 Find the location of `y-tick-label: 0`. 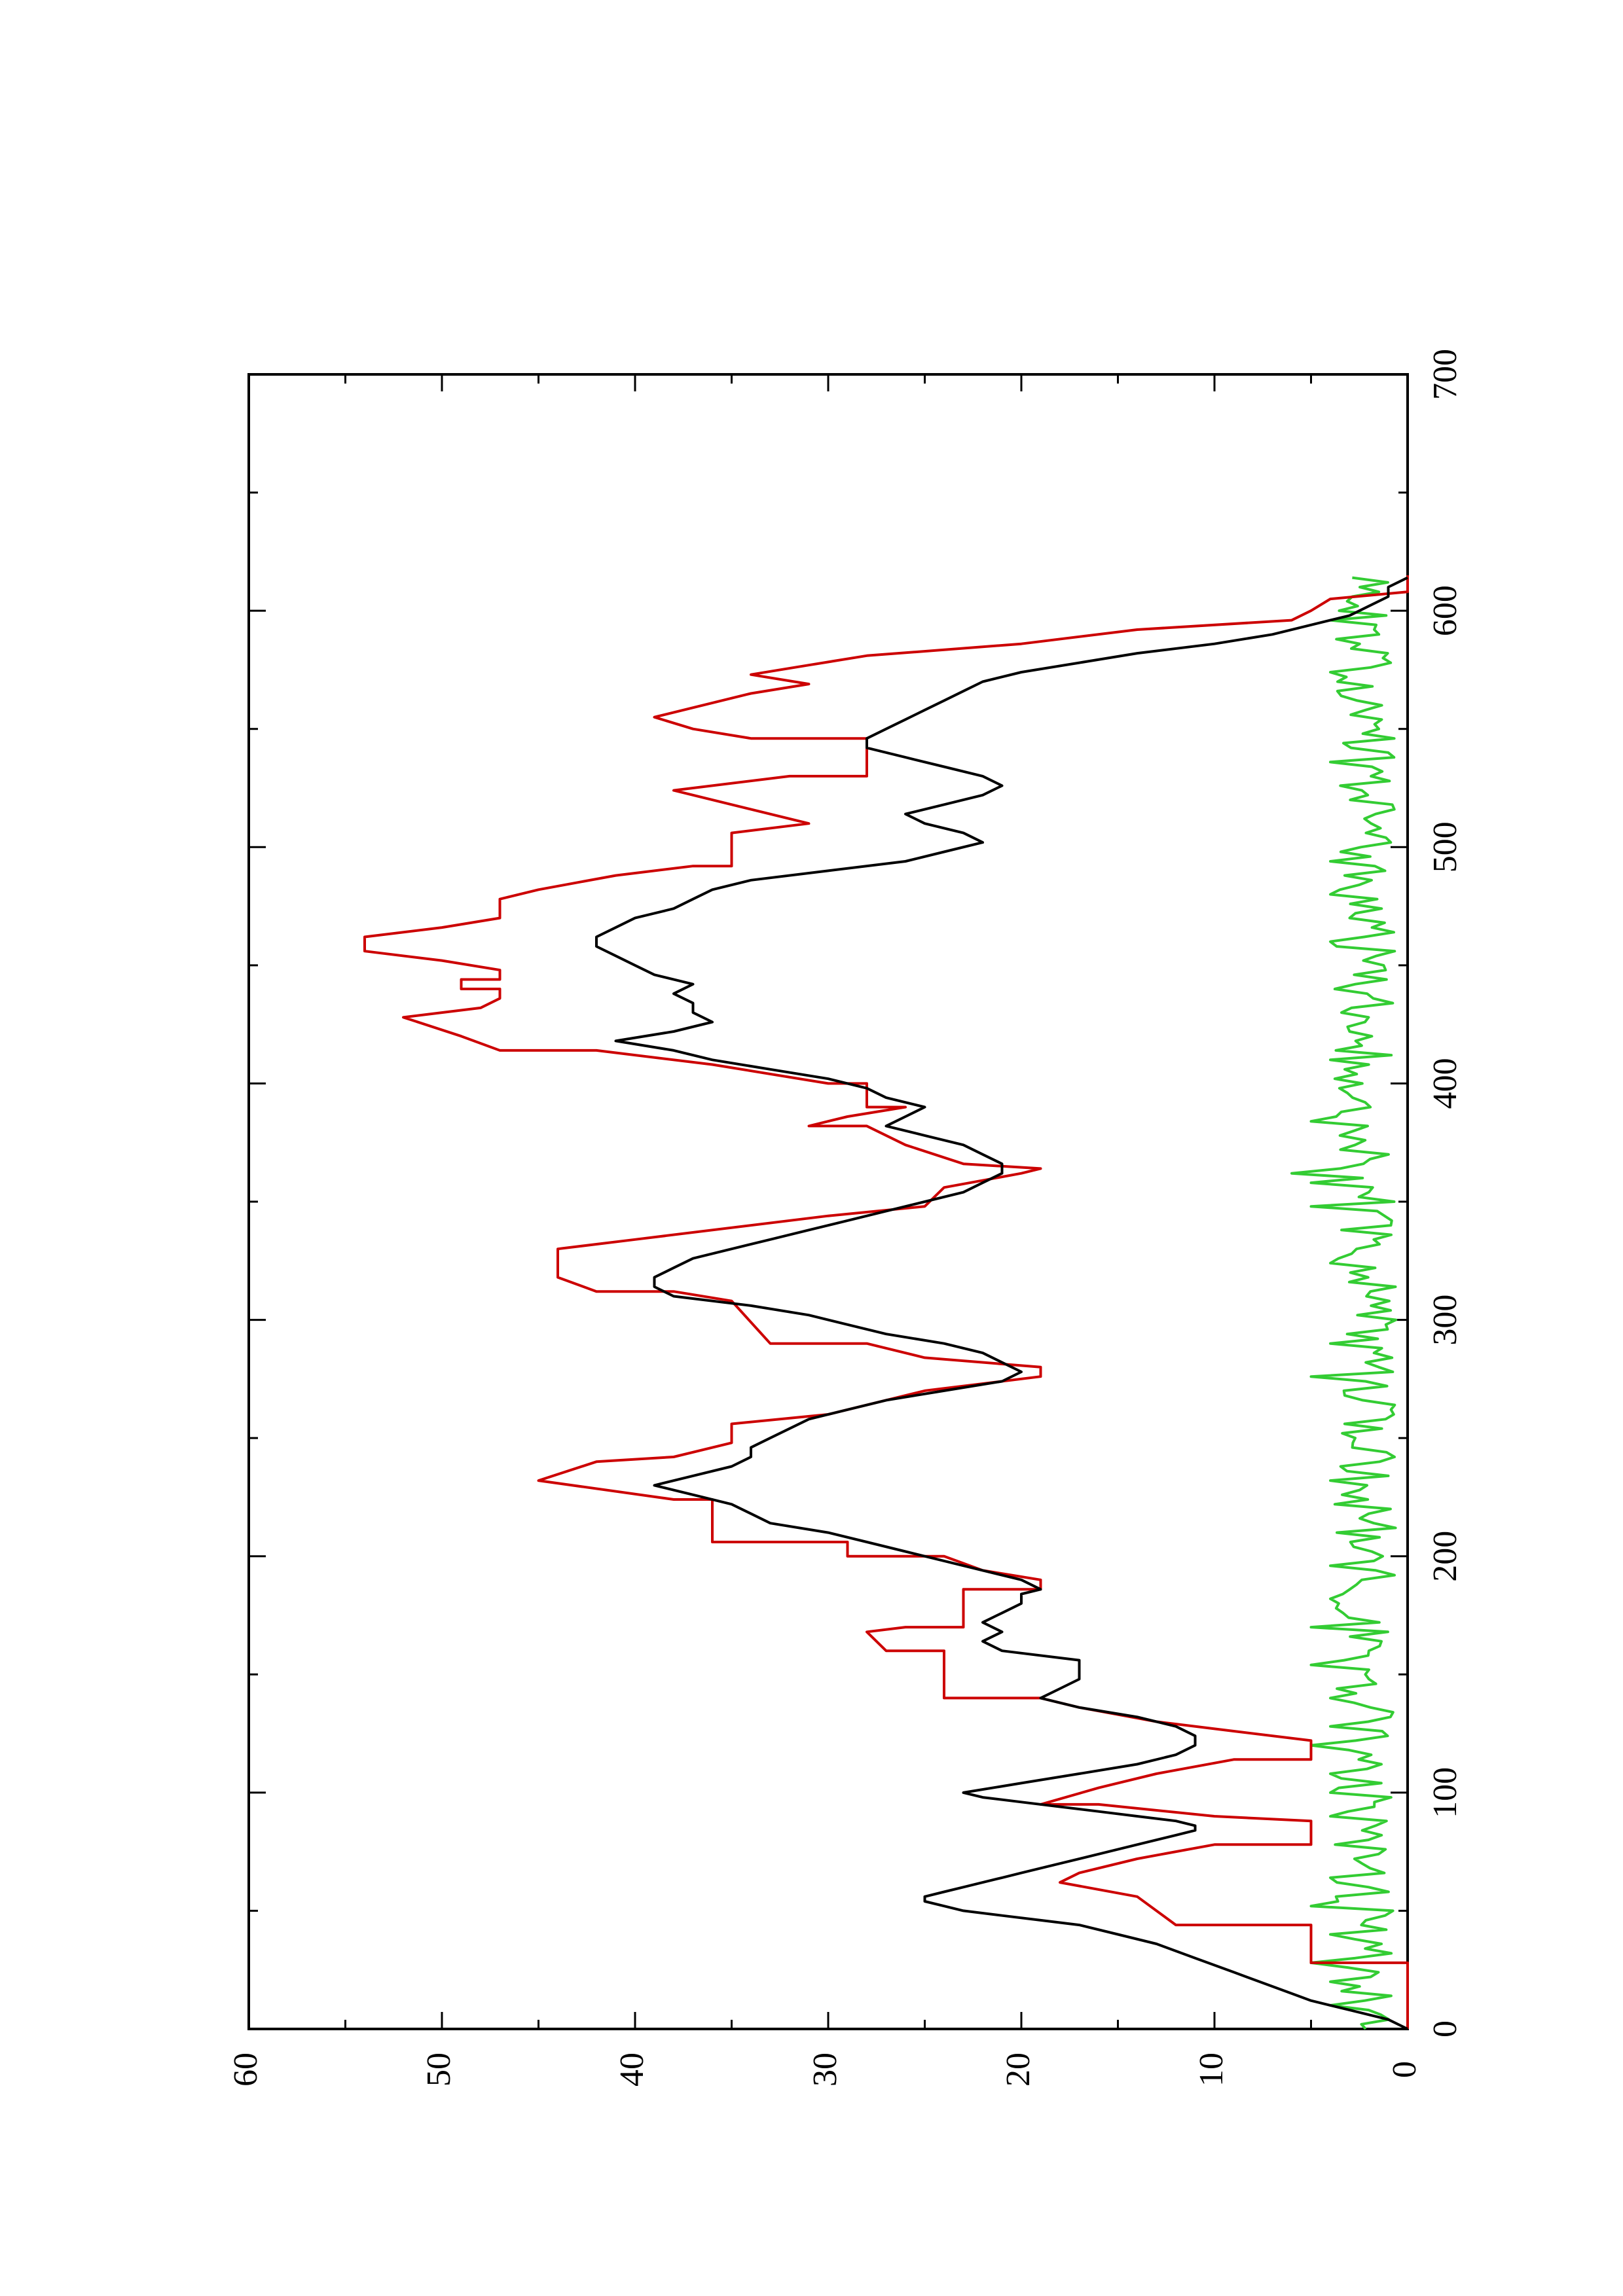

y-tick-label: 0 is located at coordinates (1404, 2069).